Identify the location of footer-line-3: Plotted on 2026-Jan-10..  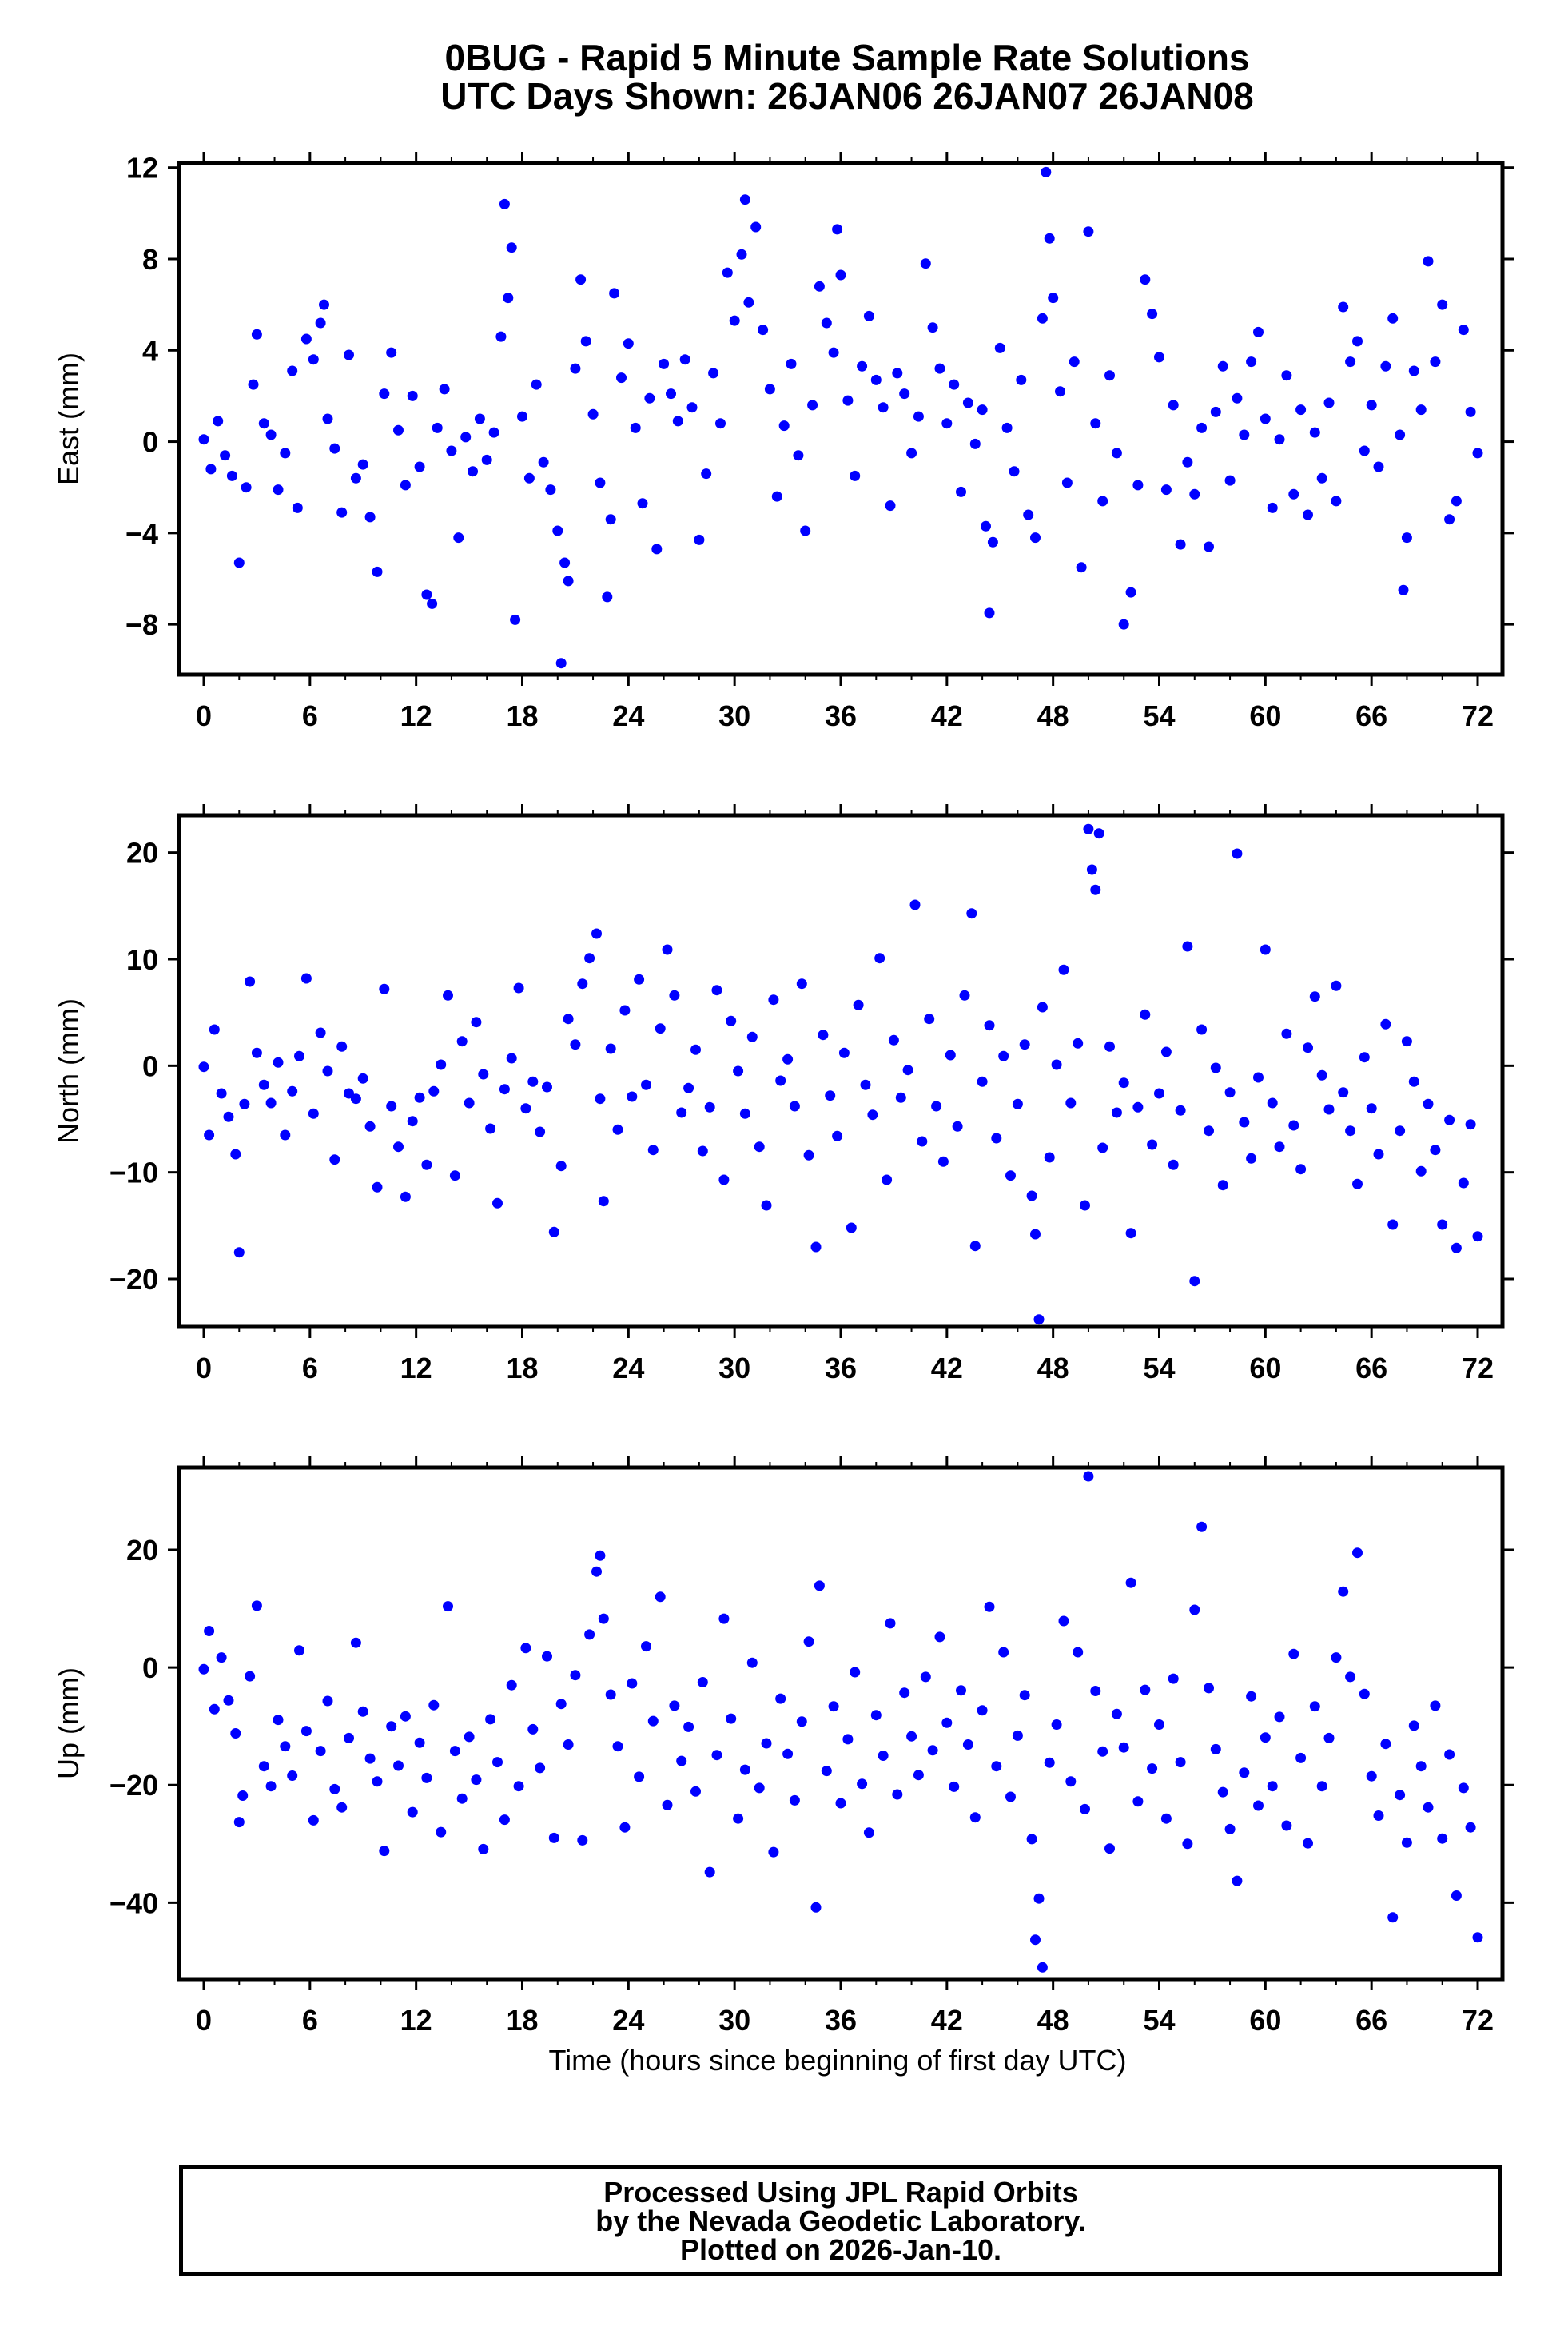
(840, 2249).